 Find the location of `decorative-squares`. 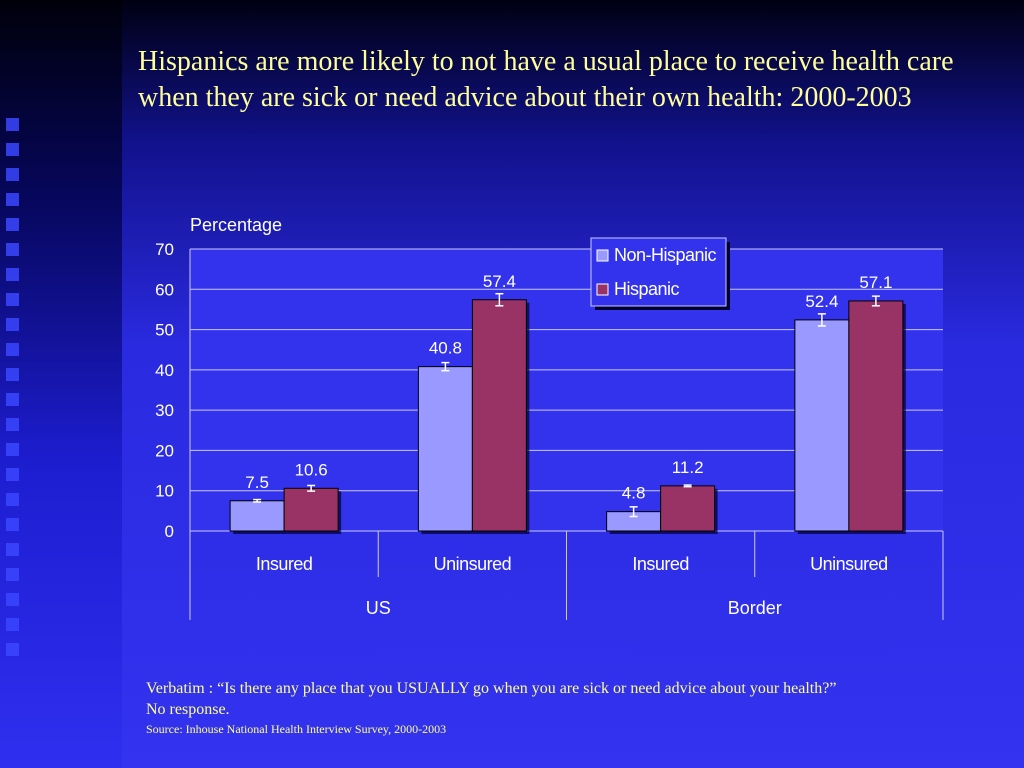

decorative-squares is located at coordinates (18, 393).